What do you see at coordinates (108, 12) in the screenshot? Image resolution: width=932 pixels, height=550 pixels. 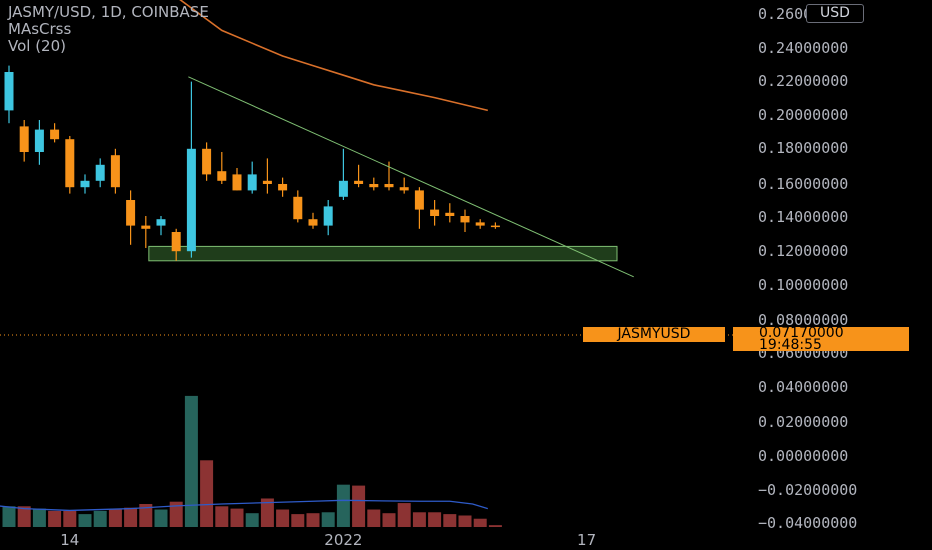 I see `chart-title: JASMY/USD, 1D, COINBASE` at bounding box center [108, 12].